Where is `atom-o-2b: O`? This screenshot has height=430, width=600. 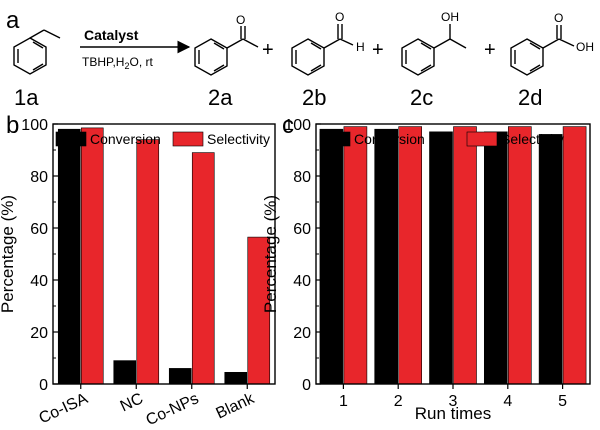 atom-o-2b: O is located at coordinates (339, 17).